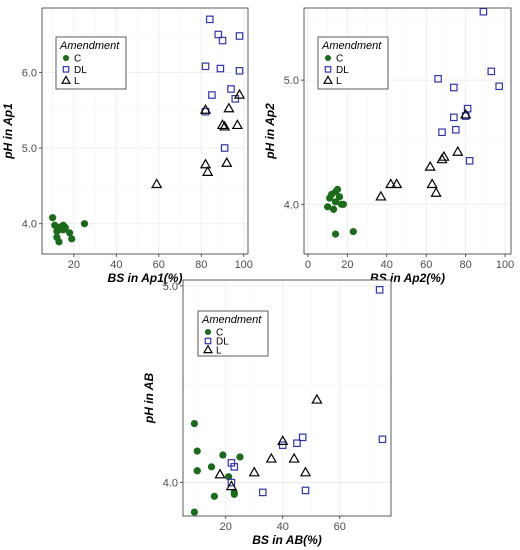 The height and width of the screenshot is (550, 520). Describe the element at coordinates (351, 46) in the screenshot. I see `chart-ap2-legend-title: Amendment` at that location.